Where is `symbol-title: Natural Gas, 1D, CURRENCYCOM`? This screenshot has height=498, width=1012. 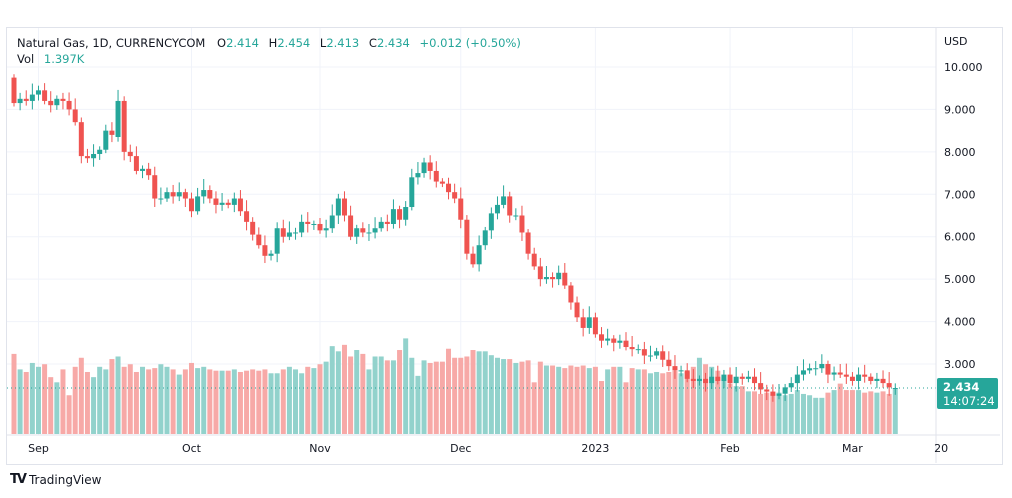 symbol-title: Natural Gas, 1D, CURRENCYCOM is located at coordinates (111, 43).